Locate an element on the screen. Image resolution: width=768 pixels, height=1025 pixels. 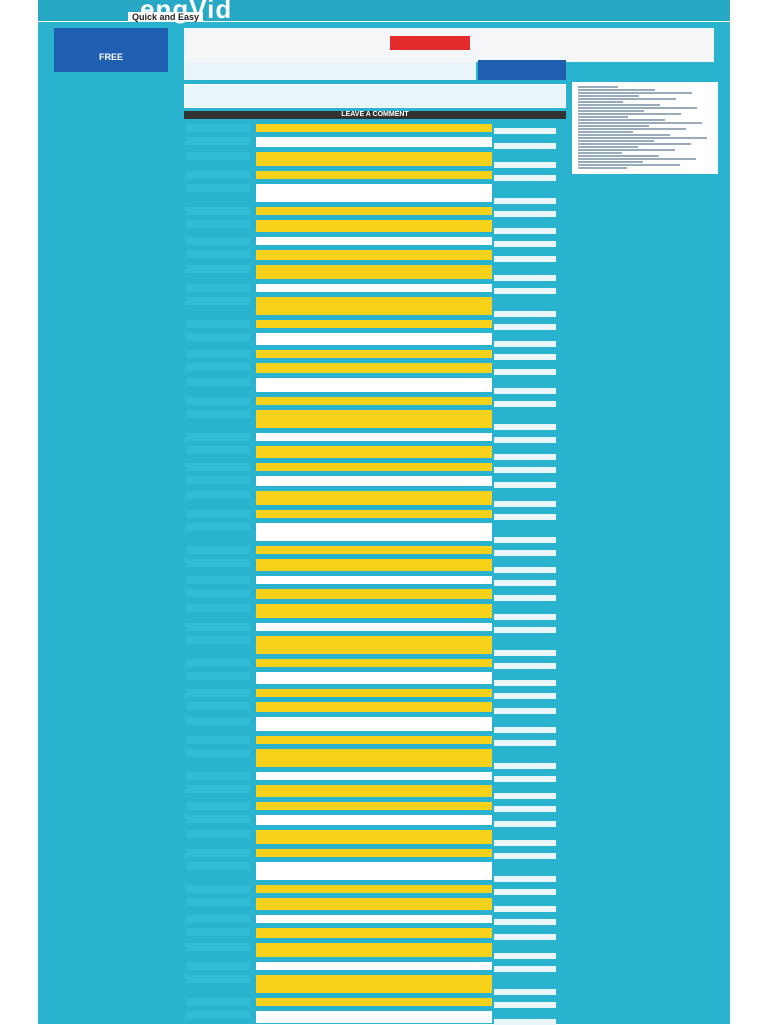
quiz-box is located at coordinates (375, 96).